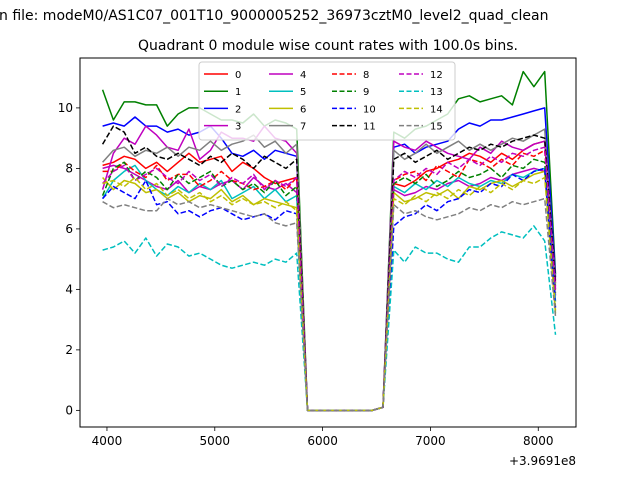 The image size is (640, 480). Describe the element at coordinates (238, 75) in the screenshot. I see `legend-label-0: 0` at that location.